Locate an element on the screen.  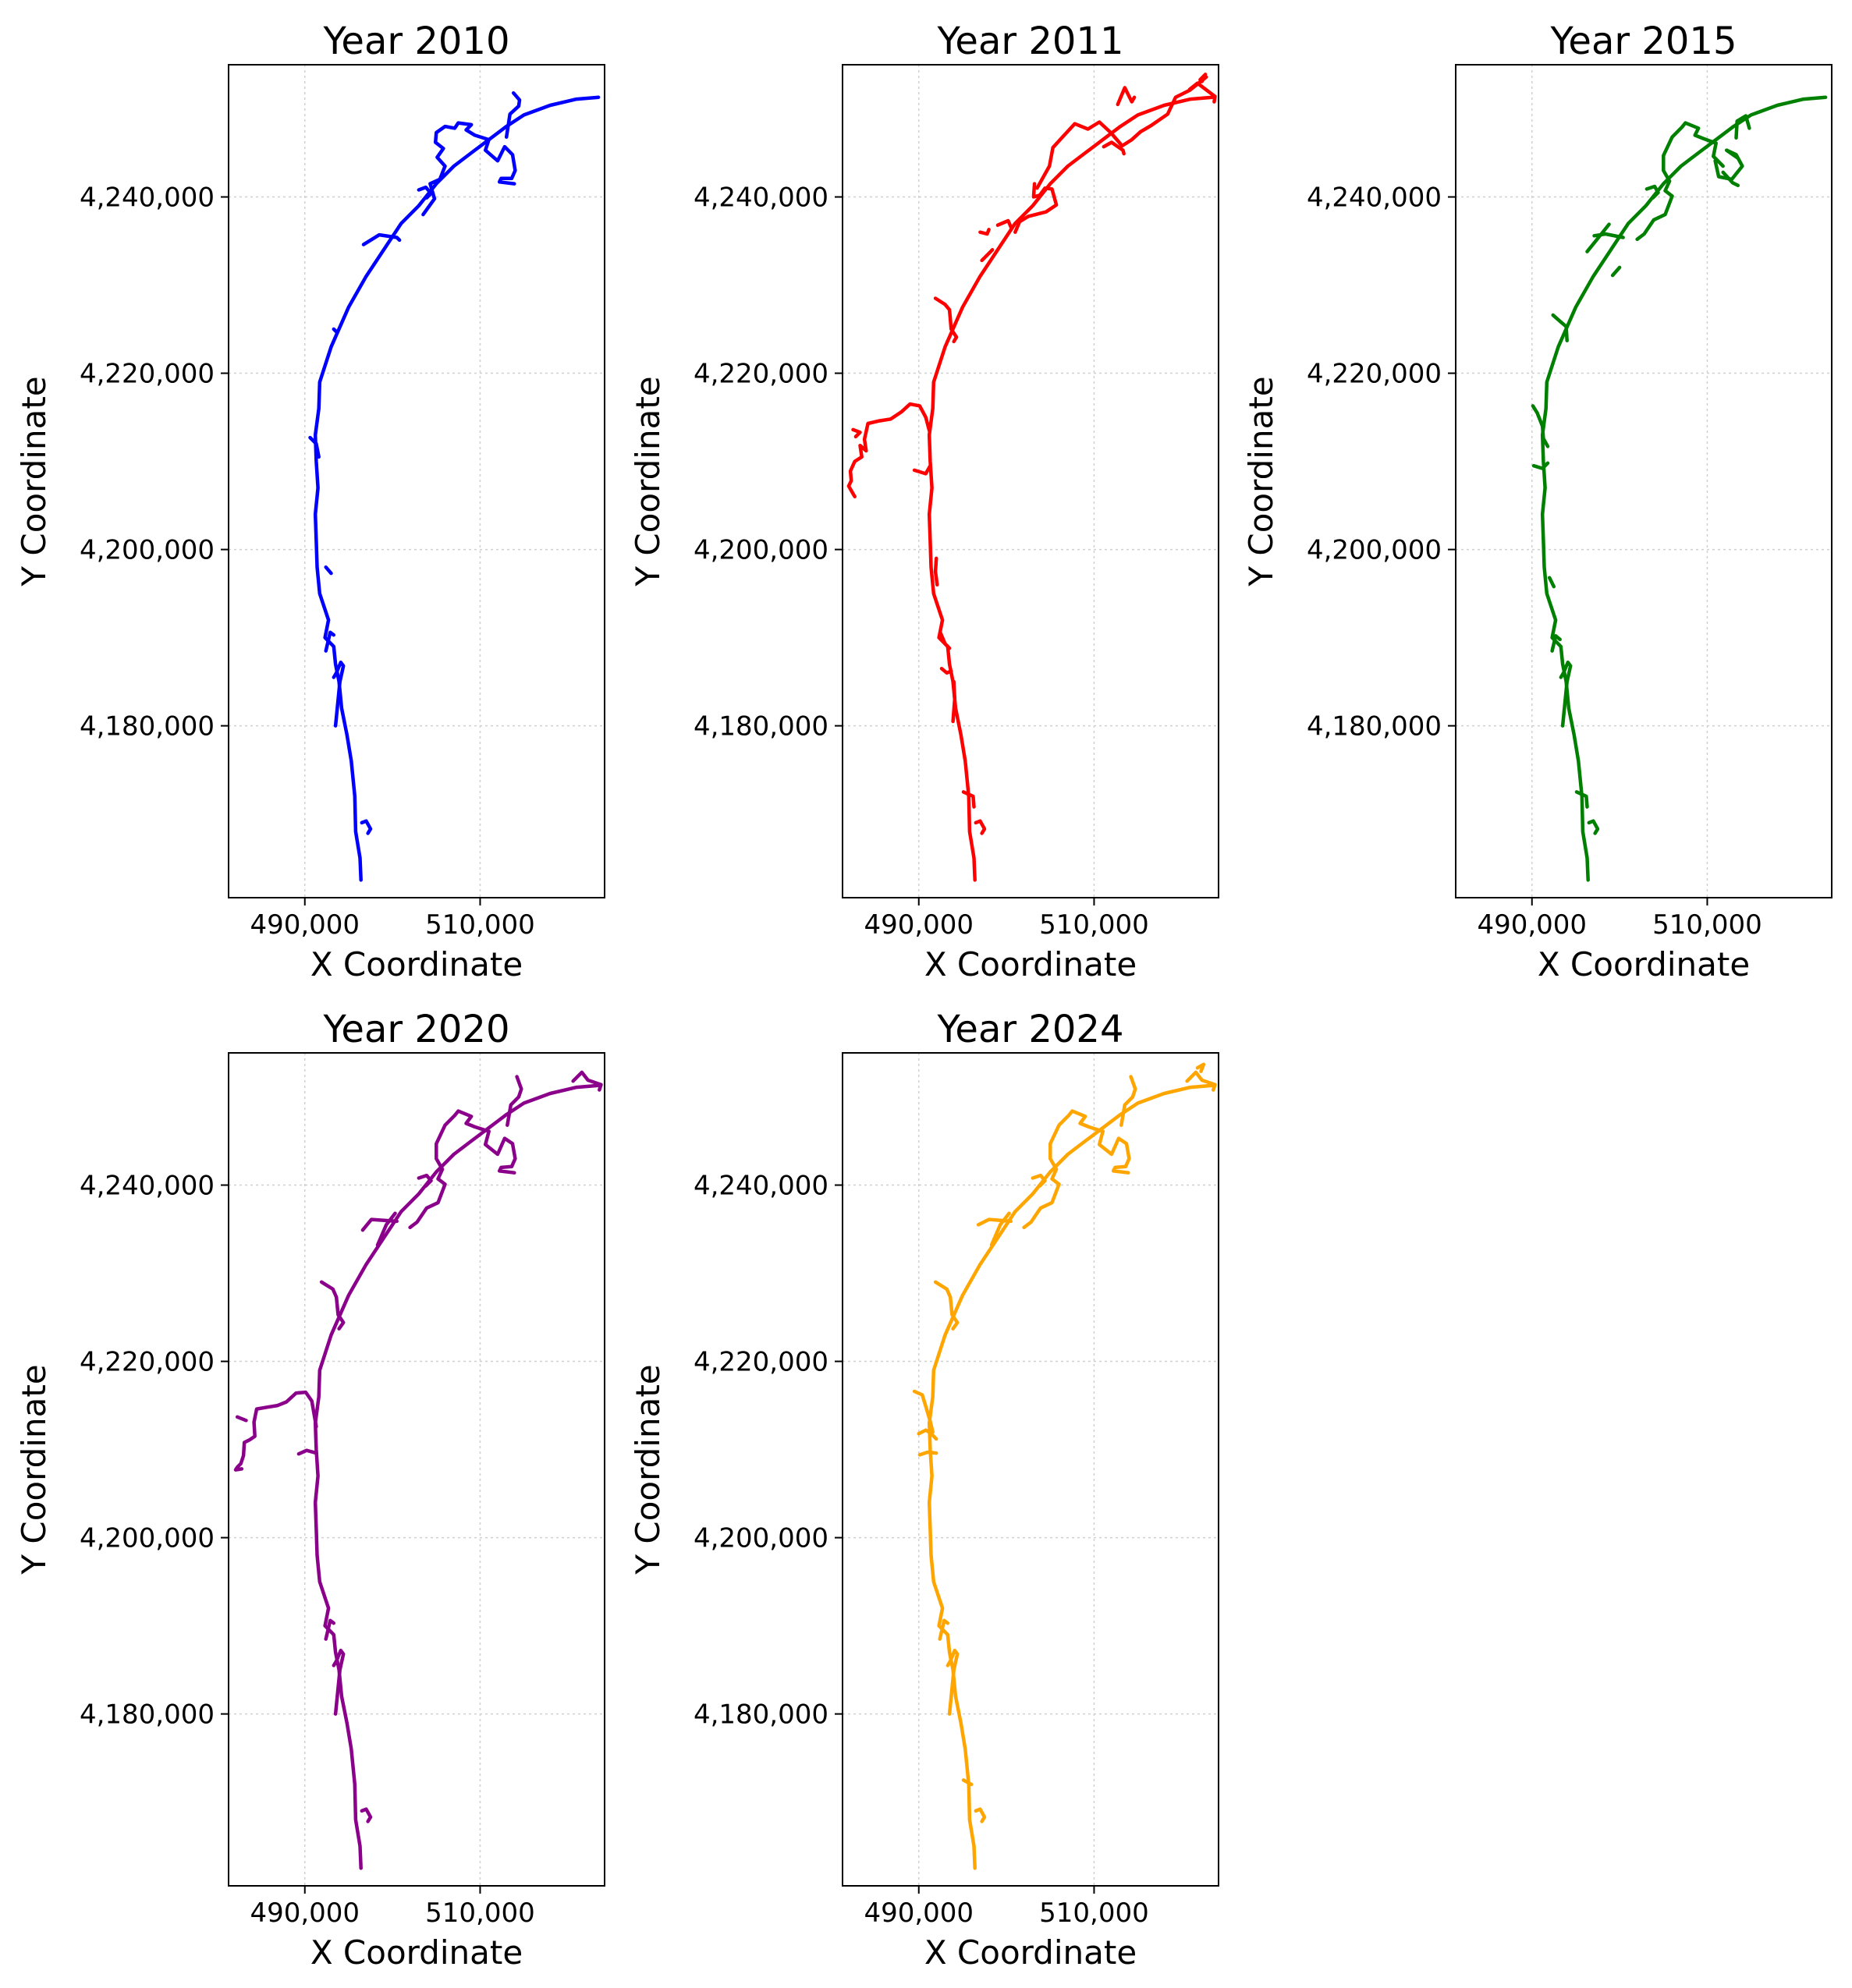
subplot-title: Year 2010 is located at coordinates (415, 41).